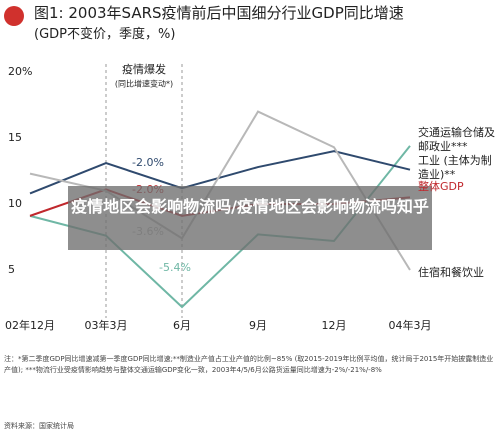 Image resolution: width=500 pixels, height=438 pixels. Describe the element at coordinates (106, 325) in the screenshot. I see `x-tick-label: 03年3月` at that location.